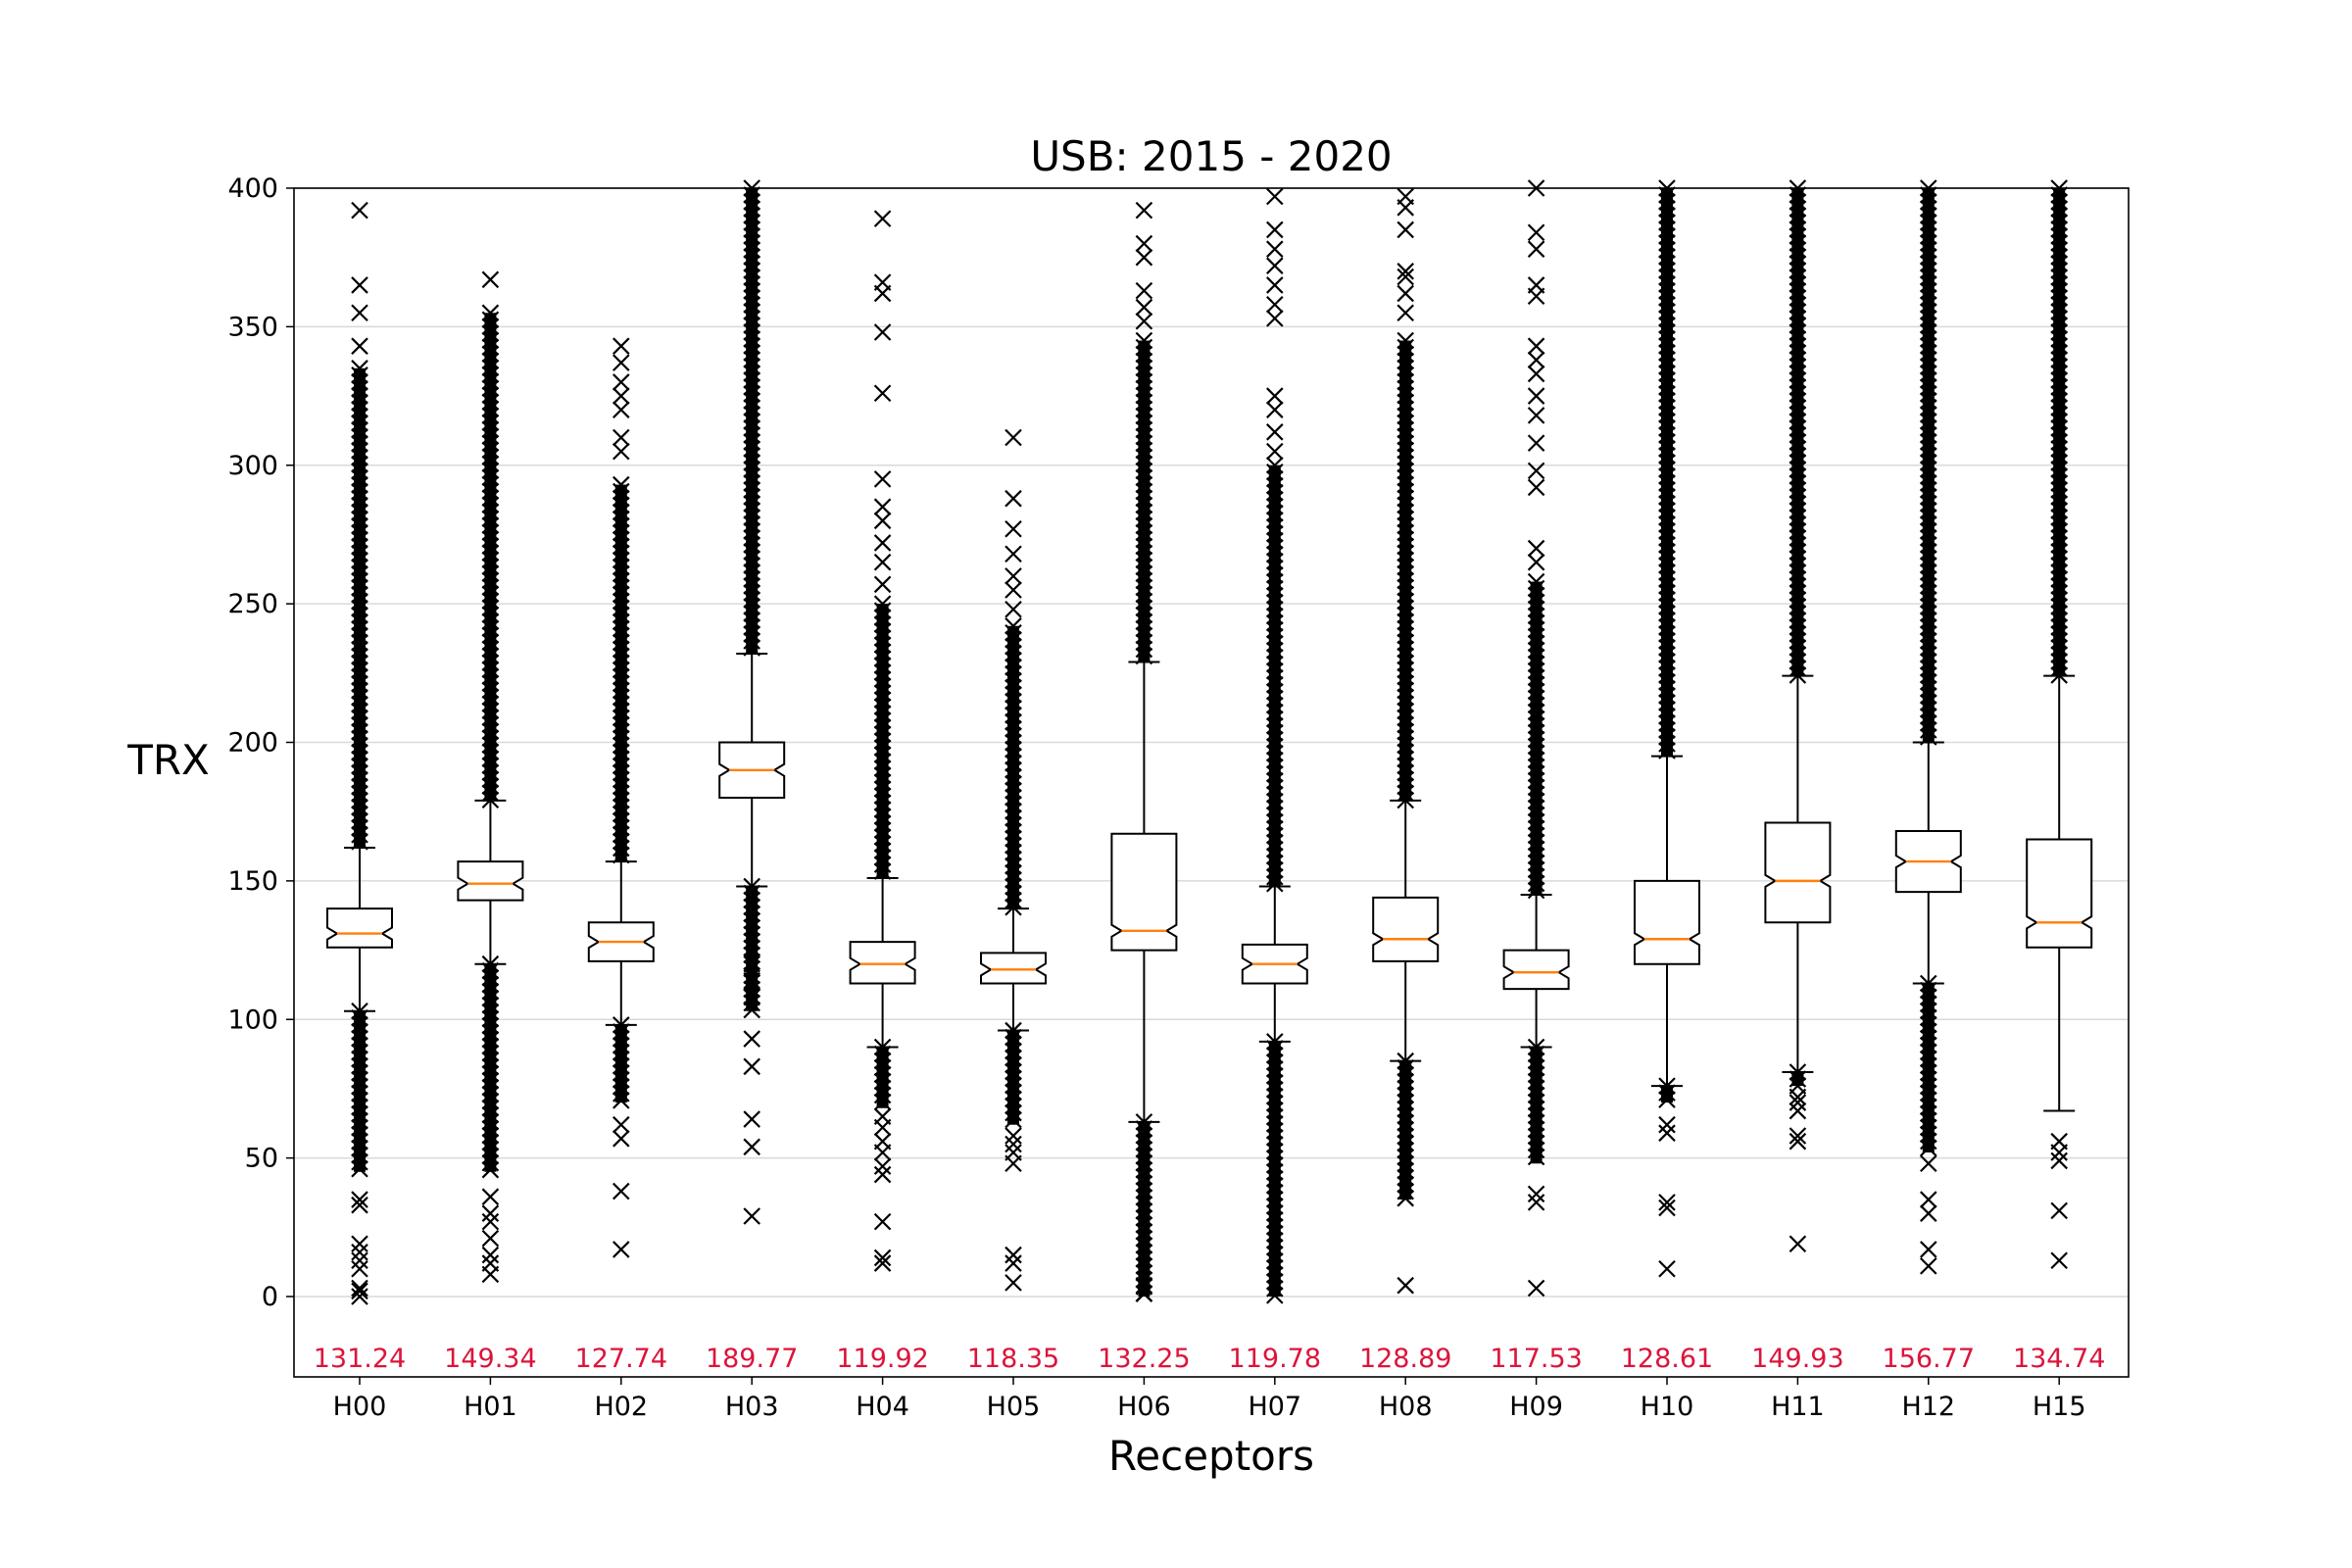 The height and width of the screenshot is (1568, 2352). What do you see at coordinates (1144, 751) in the screenshot?
I see `box-h06` at bounding box center [1144, 751].